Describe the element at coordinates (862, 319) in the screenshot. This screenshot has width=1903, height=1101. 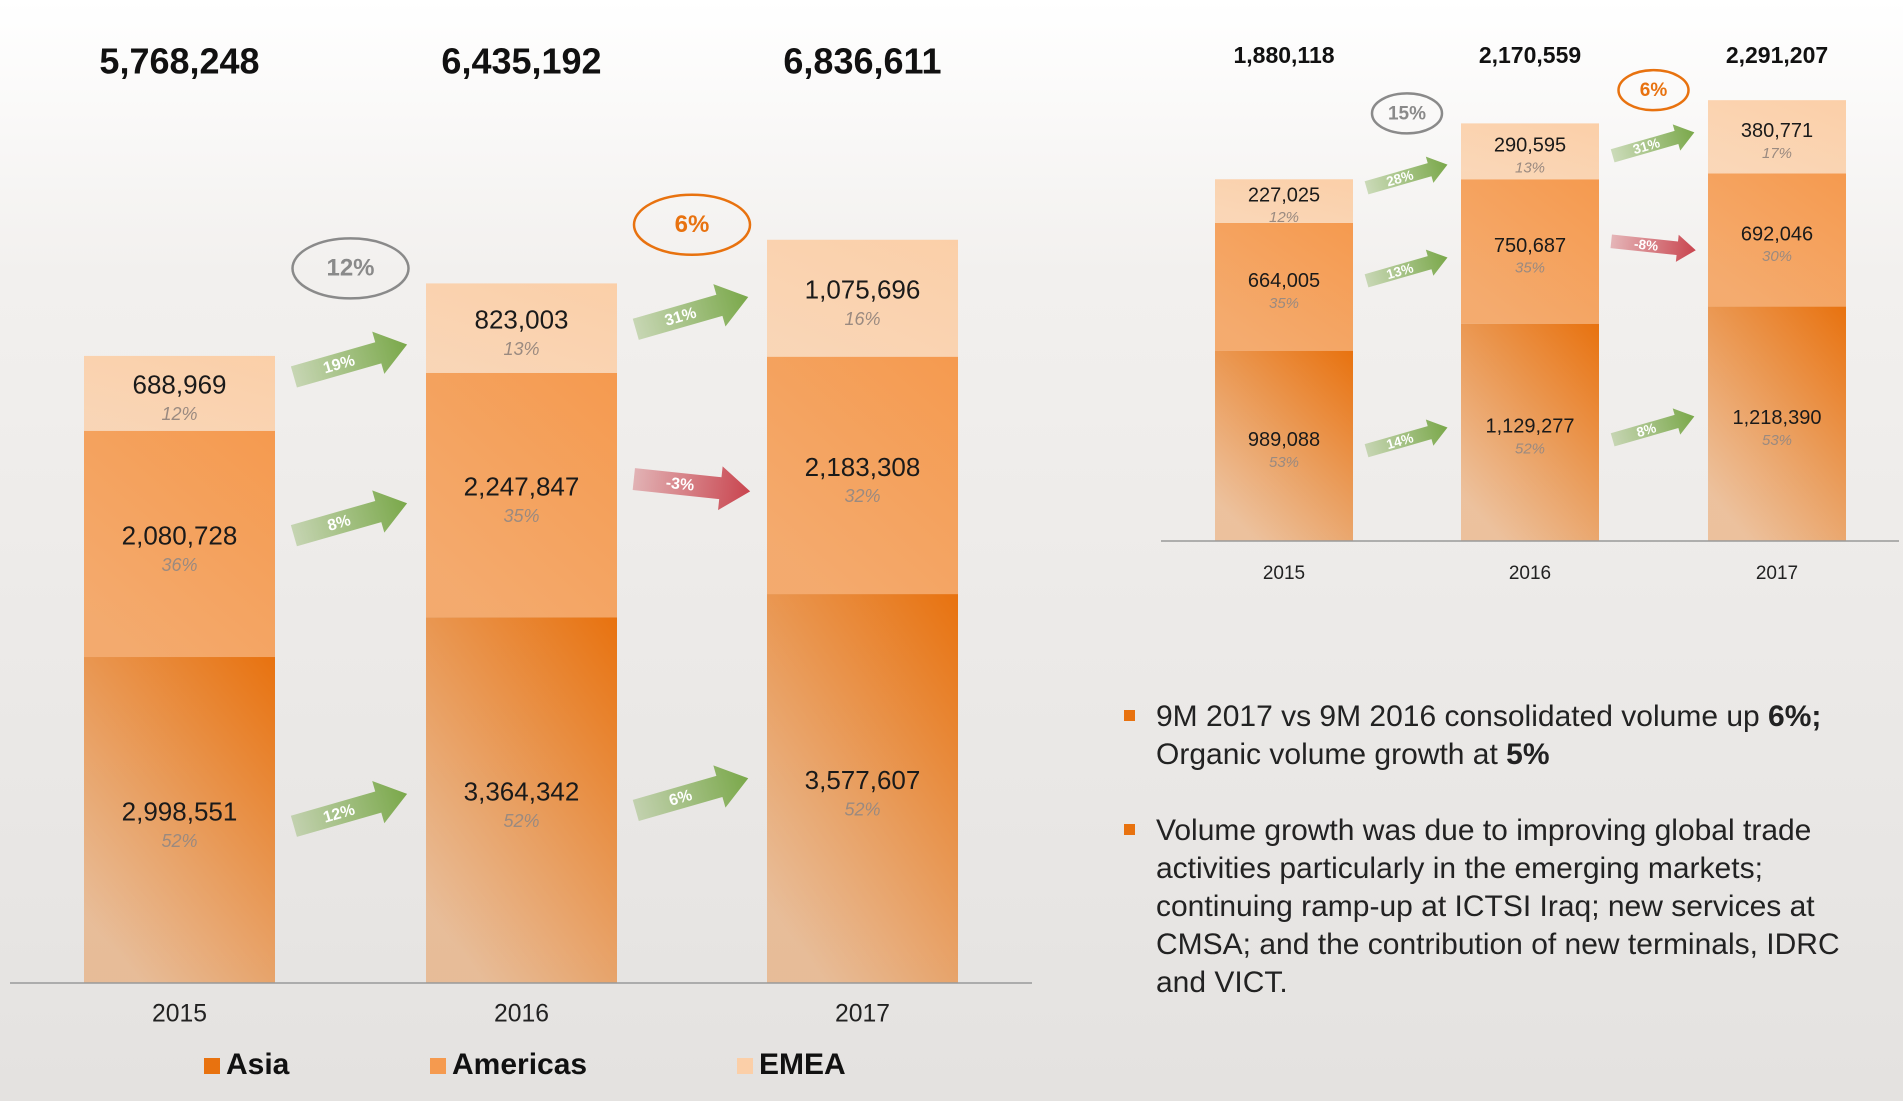
I see `share-label: 16%` at that location.